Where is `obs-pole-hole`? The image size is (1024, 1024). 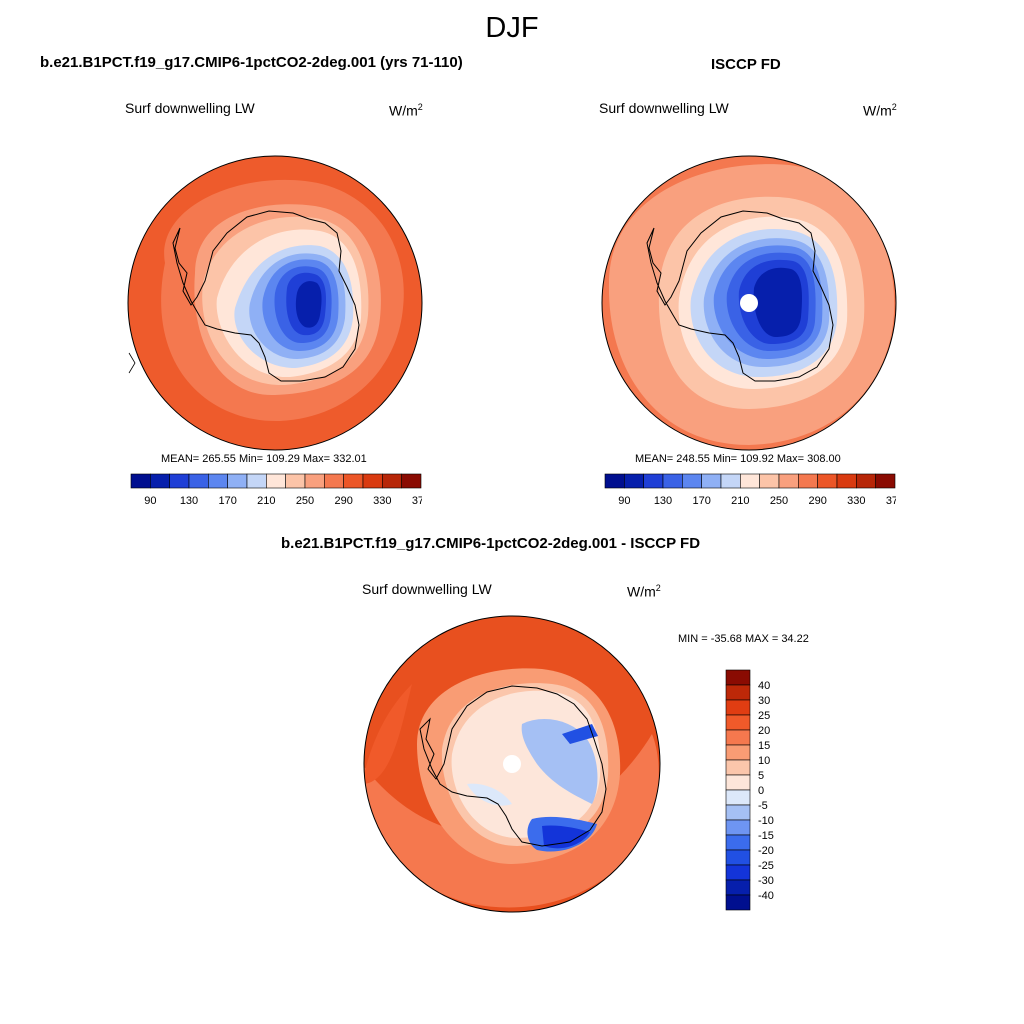
obs-pole-hole is located at coordinates (749, 303).